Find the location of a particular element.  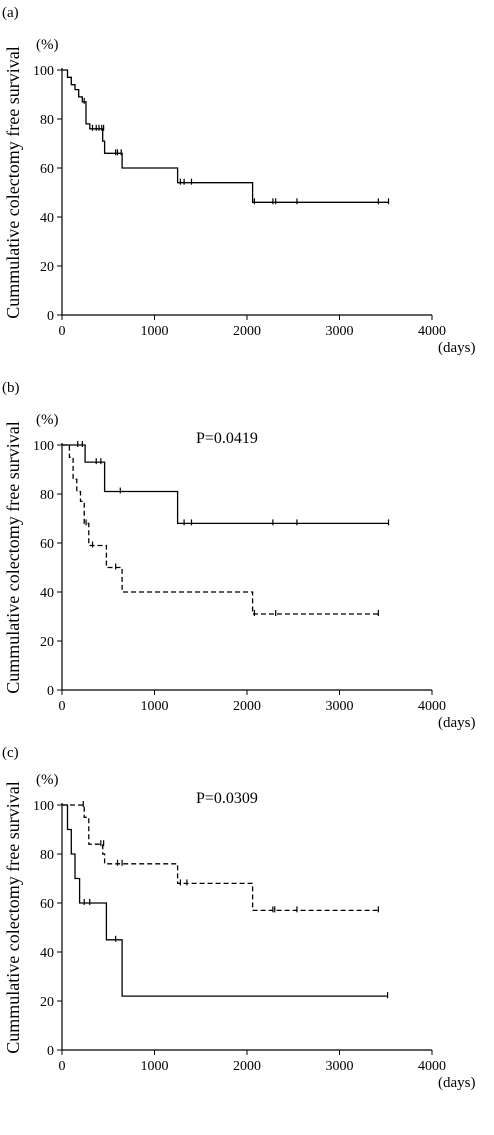

panel-label: (a) is located at coordinates (10, 13).